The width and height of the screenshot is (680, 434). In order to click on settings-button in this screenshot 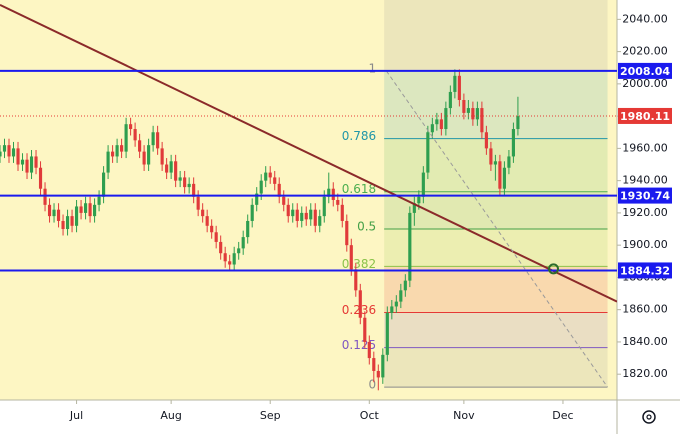, I will do `click(649, 417)`.